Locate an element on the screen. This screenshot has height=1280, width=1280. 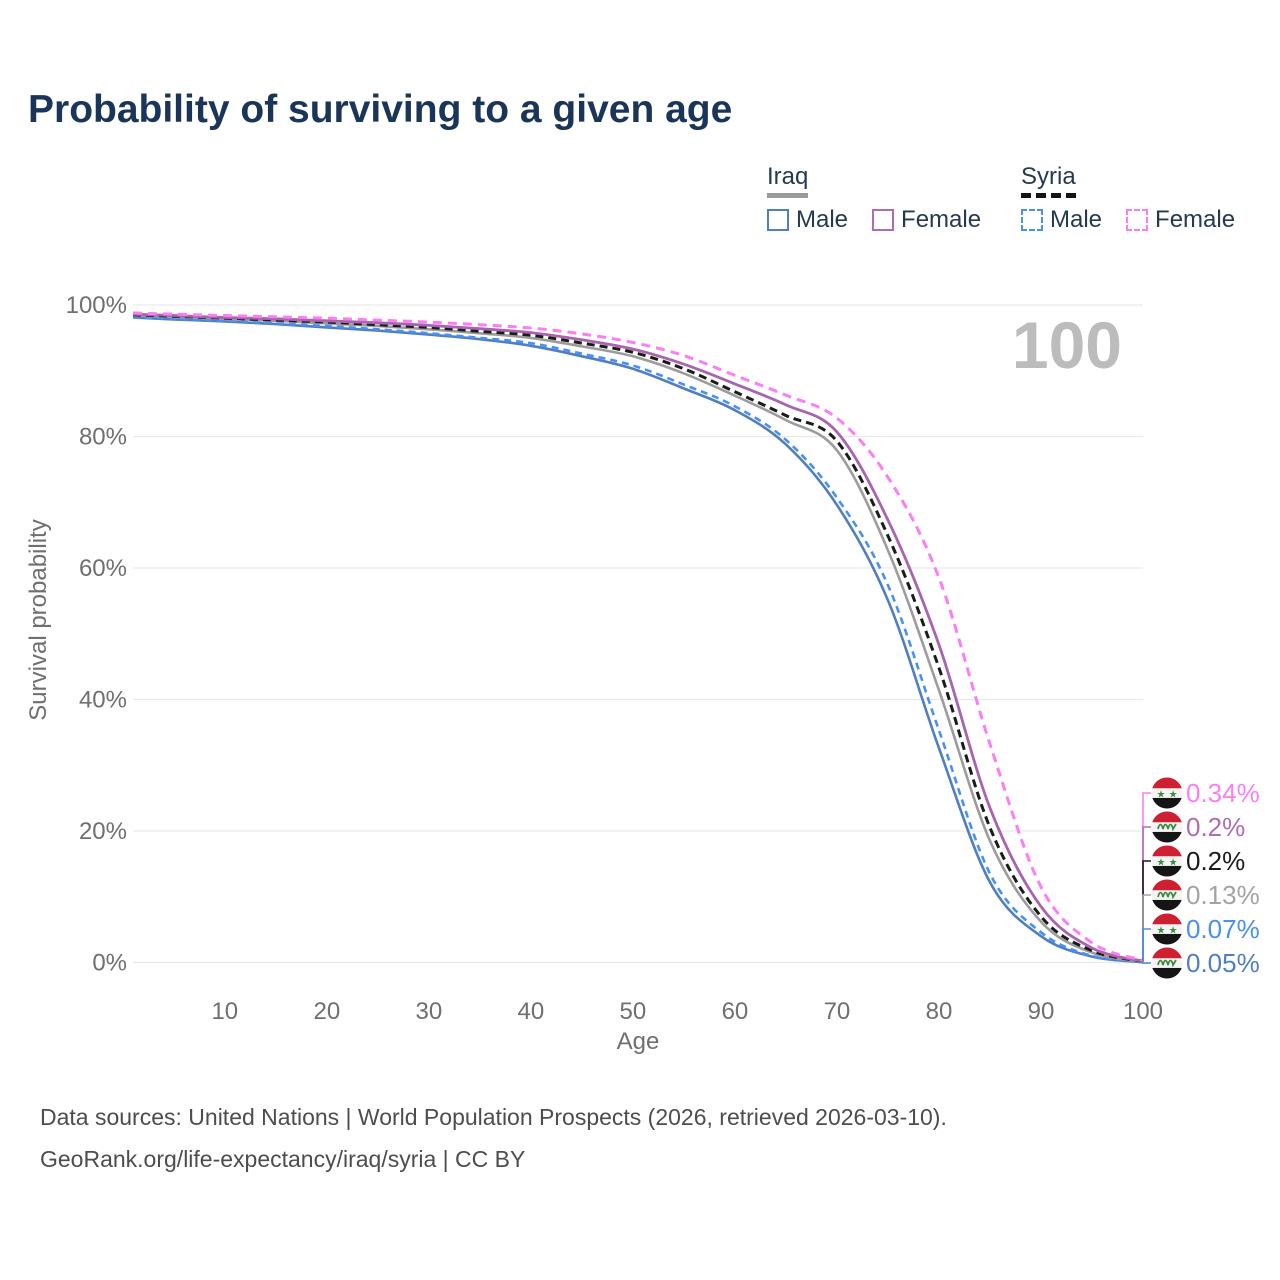
x-tick-label: 50 is located at coordinates (633, 1011).